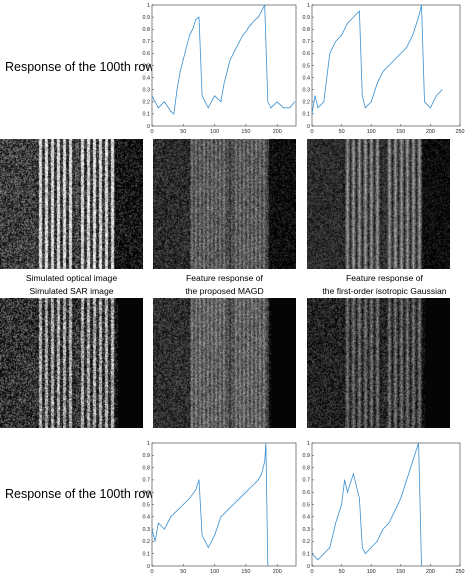 This screenshot has height=577, width=474. What do you see at coordinates (378, 204) in the screenshot?
I see `gaussian-response-optical-image` at bounding box center [378, 204].